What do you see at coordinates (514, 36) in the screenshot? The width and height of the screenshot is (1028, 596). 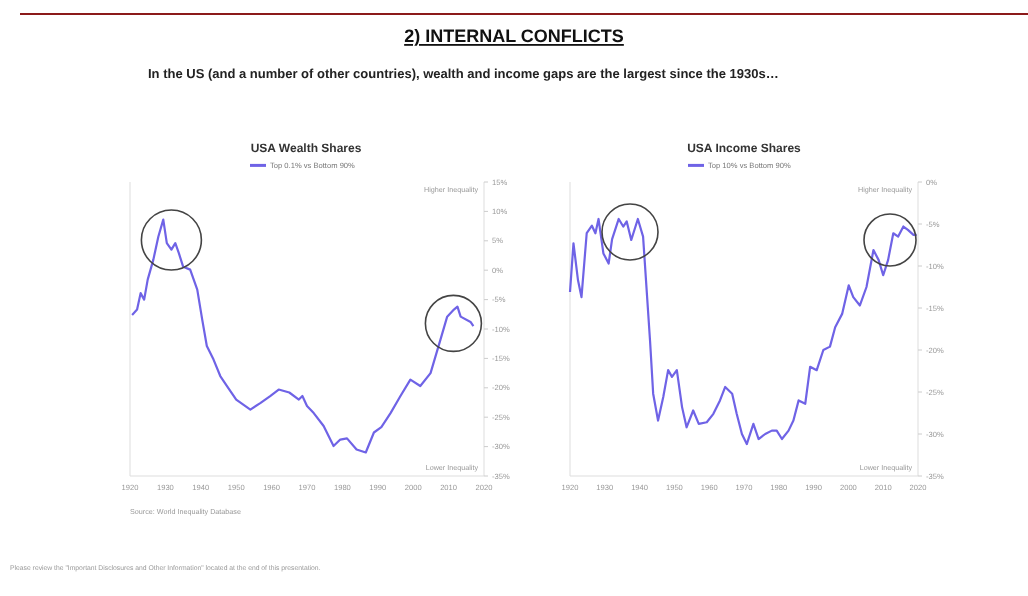 I see `text: 2) INTERNAL CONFLICTS` at bounding box center [514, 36].